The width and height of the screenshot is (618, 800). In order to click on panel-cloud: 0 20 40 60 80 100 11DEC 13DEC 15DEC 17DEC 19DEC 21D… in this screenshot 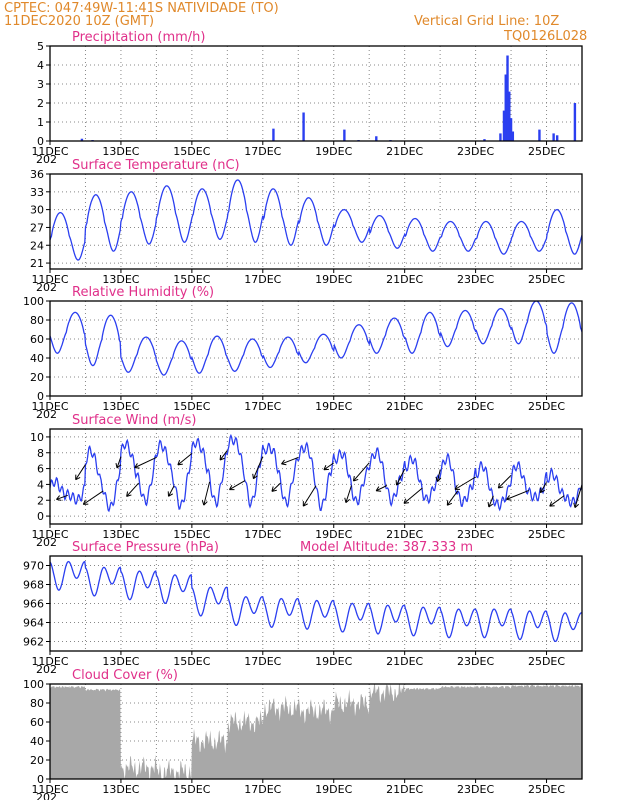, I will do `click(303, 734)`.